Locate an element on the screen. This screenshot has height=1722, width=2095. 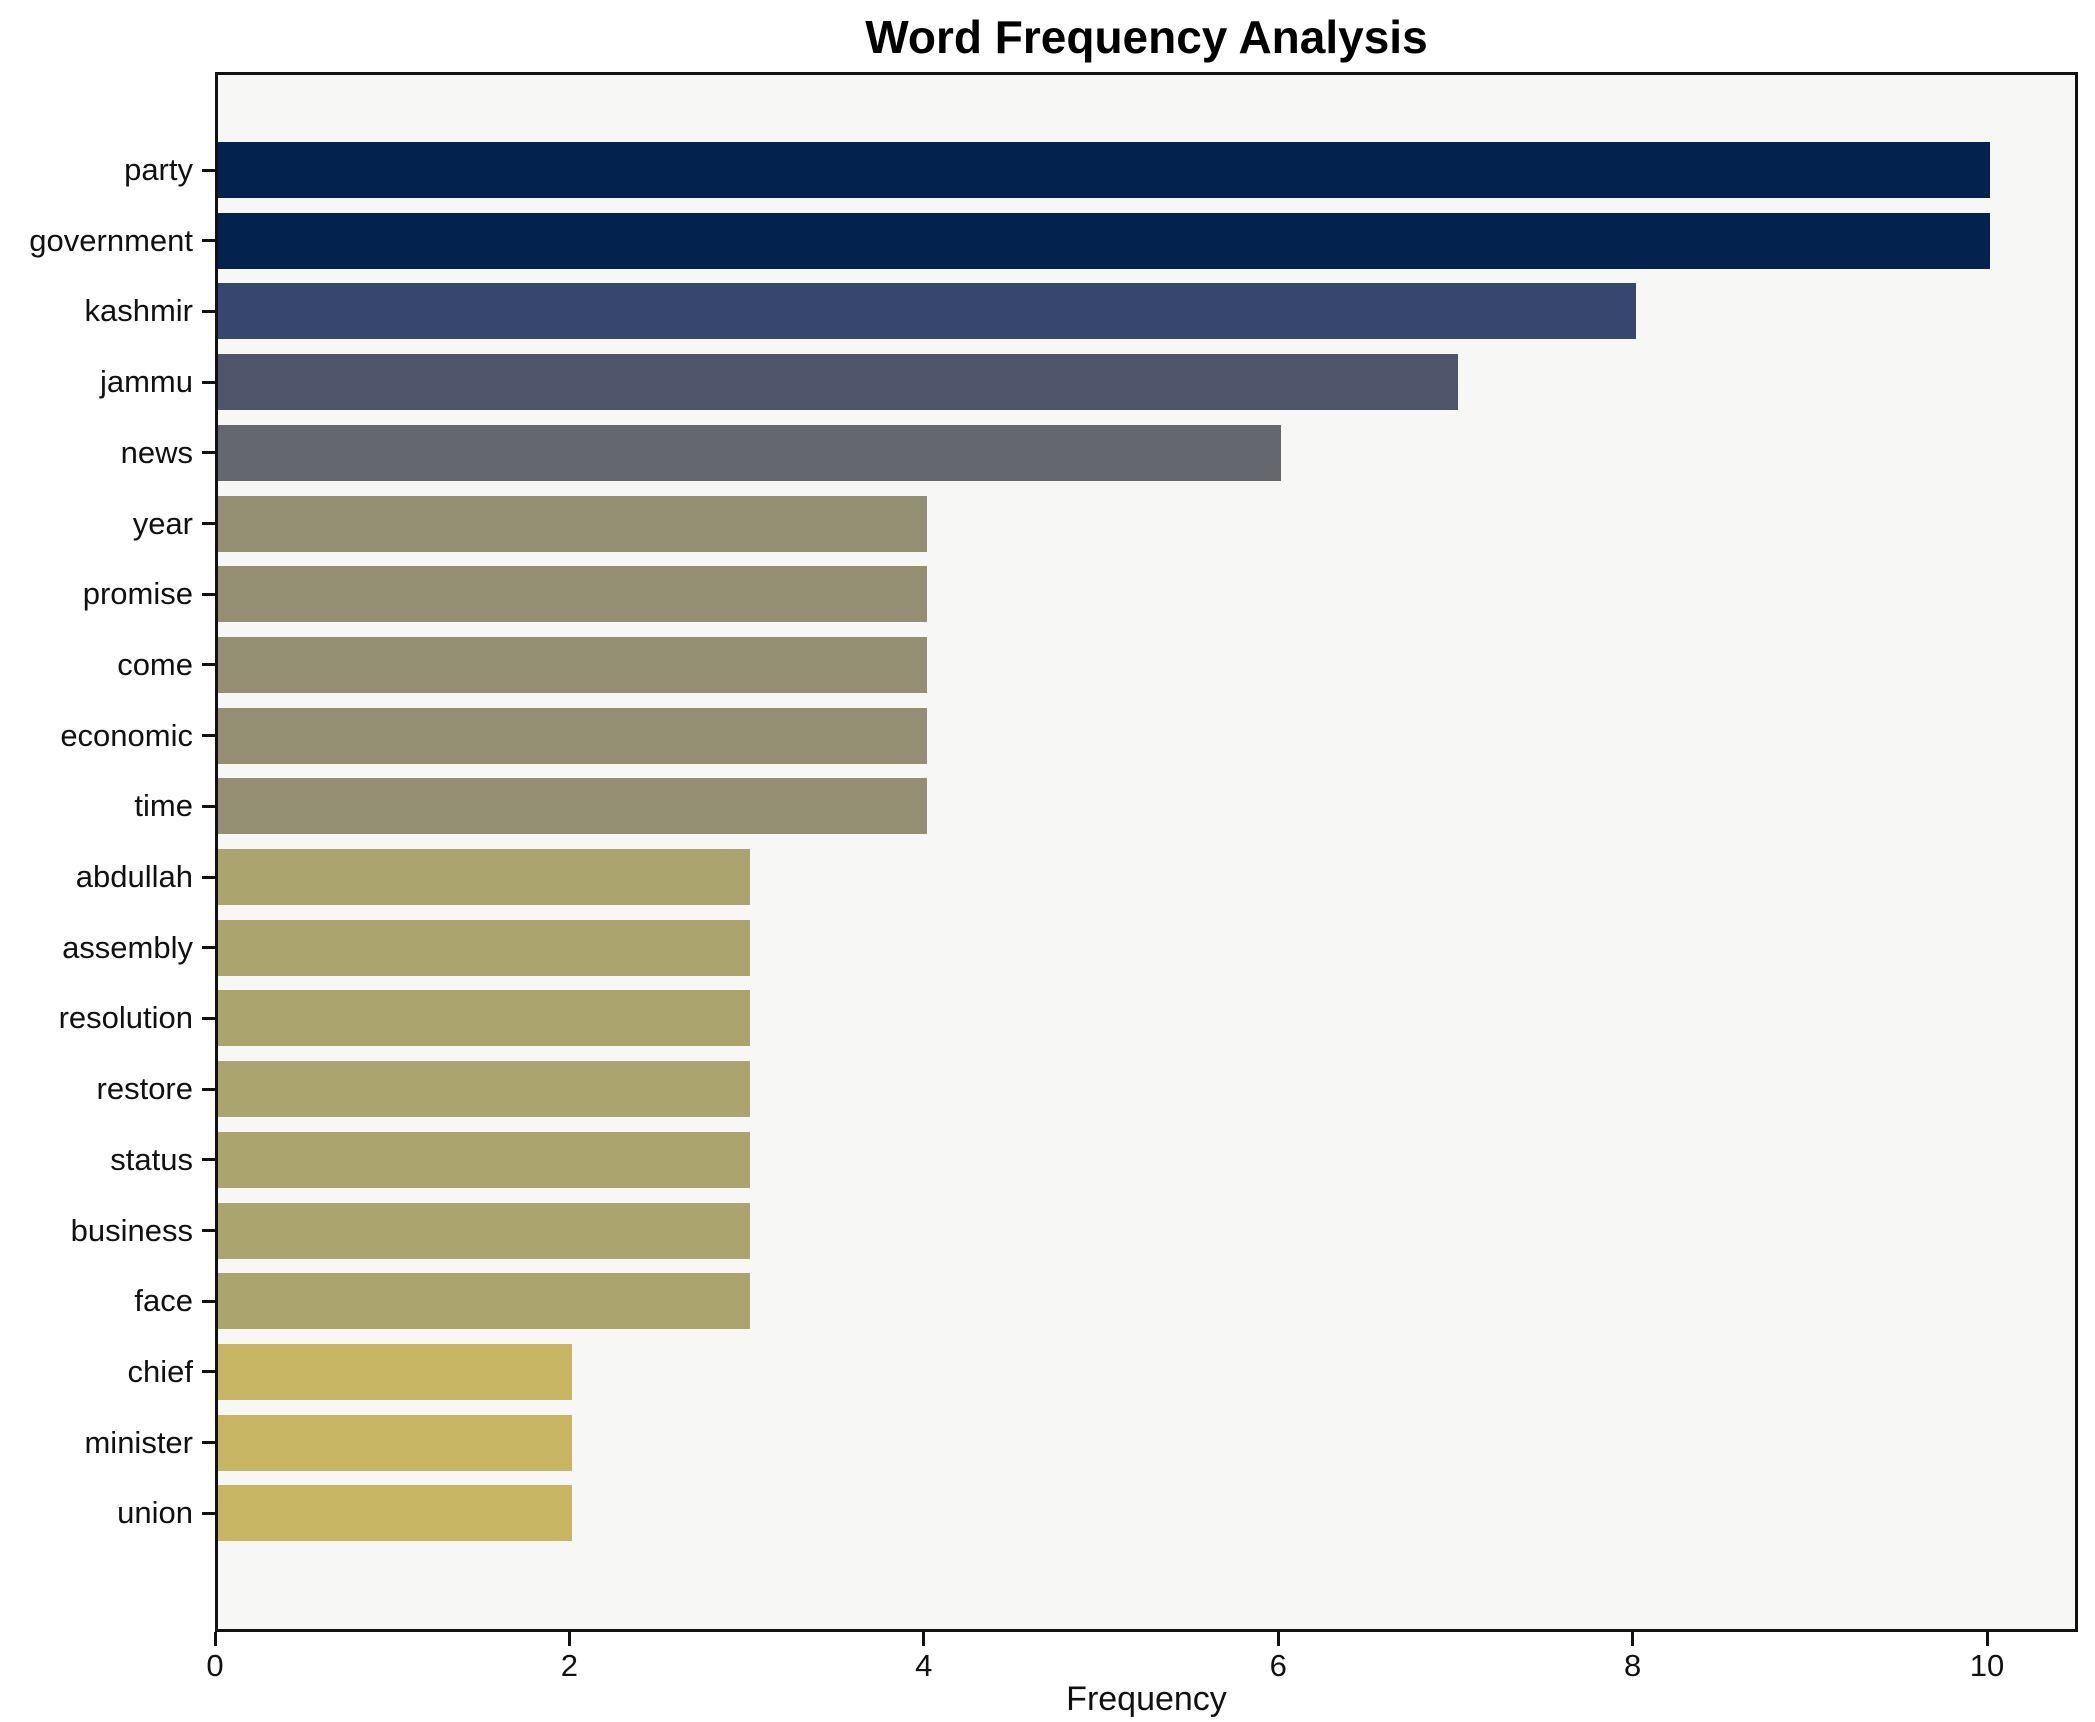
x-axis-label: Frequency is located at coordinates (1146, 1699).